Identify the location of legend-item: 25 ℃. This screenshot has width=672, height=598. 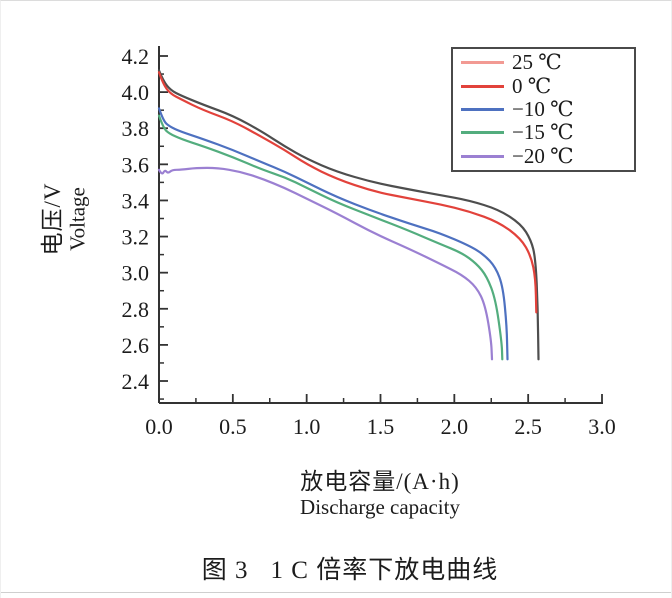
(547, 62).